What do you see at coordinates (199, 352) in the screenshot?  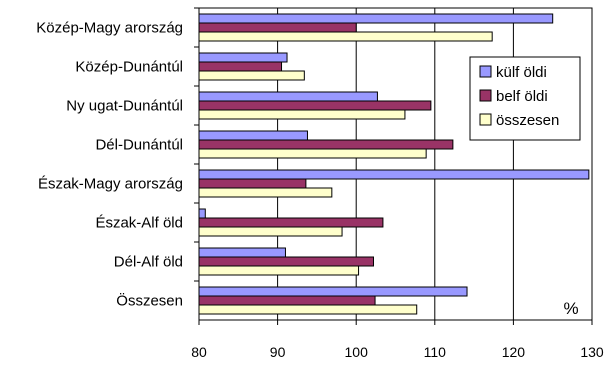 I see `x-tick-label: 80` at bounding box center [199, 352].